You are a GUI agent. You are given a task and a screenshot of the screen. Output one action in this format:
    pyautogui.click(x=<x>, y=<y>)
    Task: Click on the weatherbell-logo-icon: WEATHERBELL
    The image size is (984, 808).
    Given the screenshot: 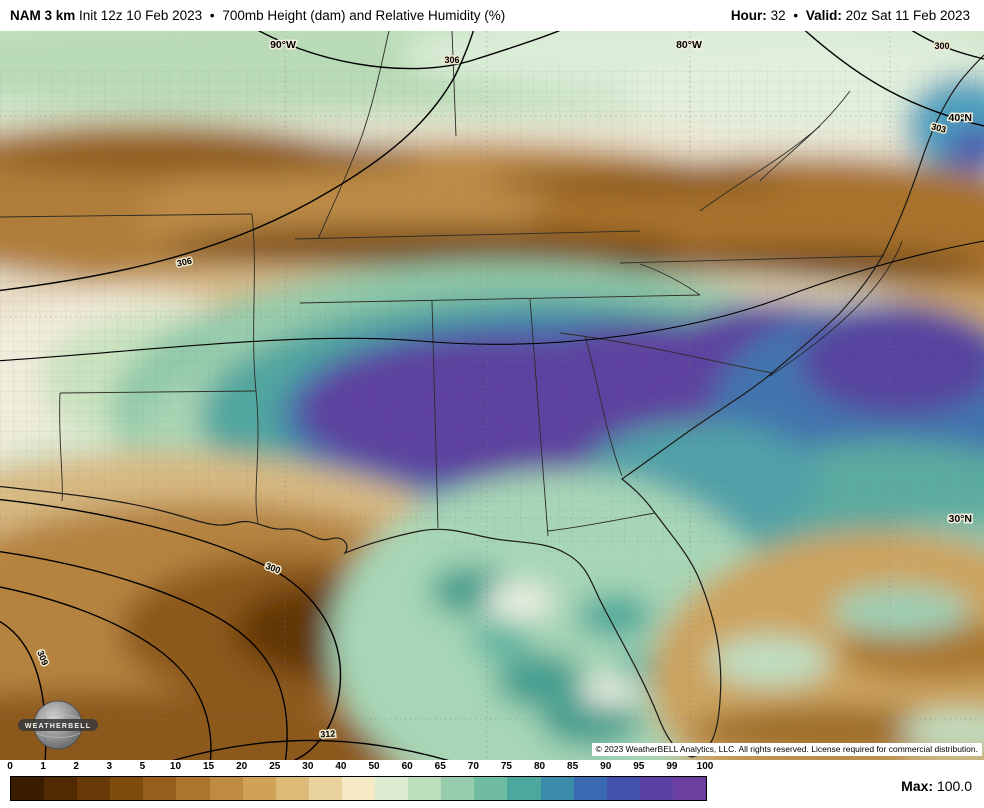 What is the action you would take?
    pyautogui.click(x=58, y=725)
    